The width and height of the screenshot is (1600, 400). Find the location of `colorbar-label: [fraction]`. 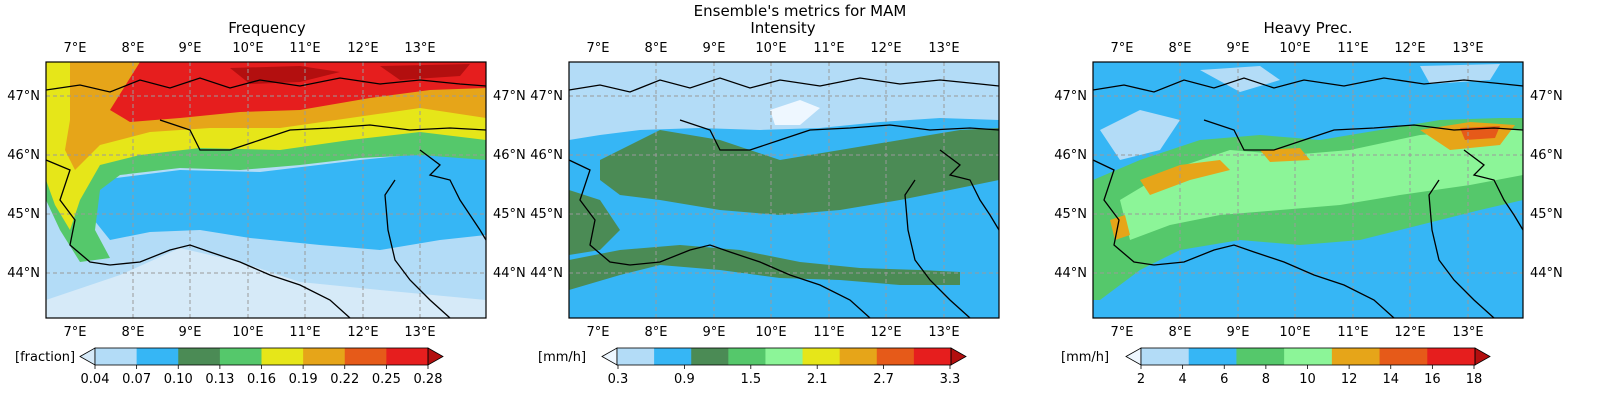

colorbar-label: [fraction] is located at coordinates (45, 357).